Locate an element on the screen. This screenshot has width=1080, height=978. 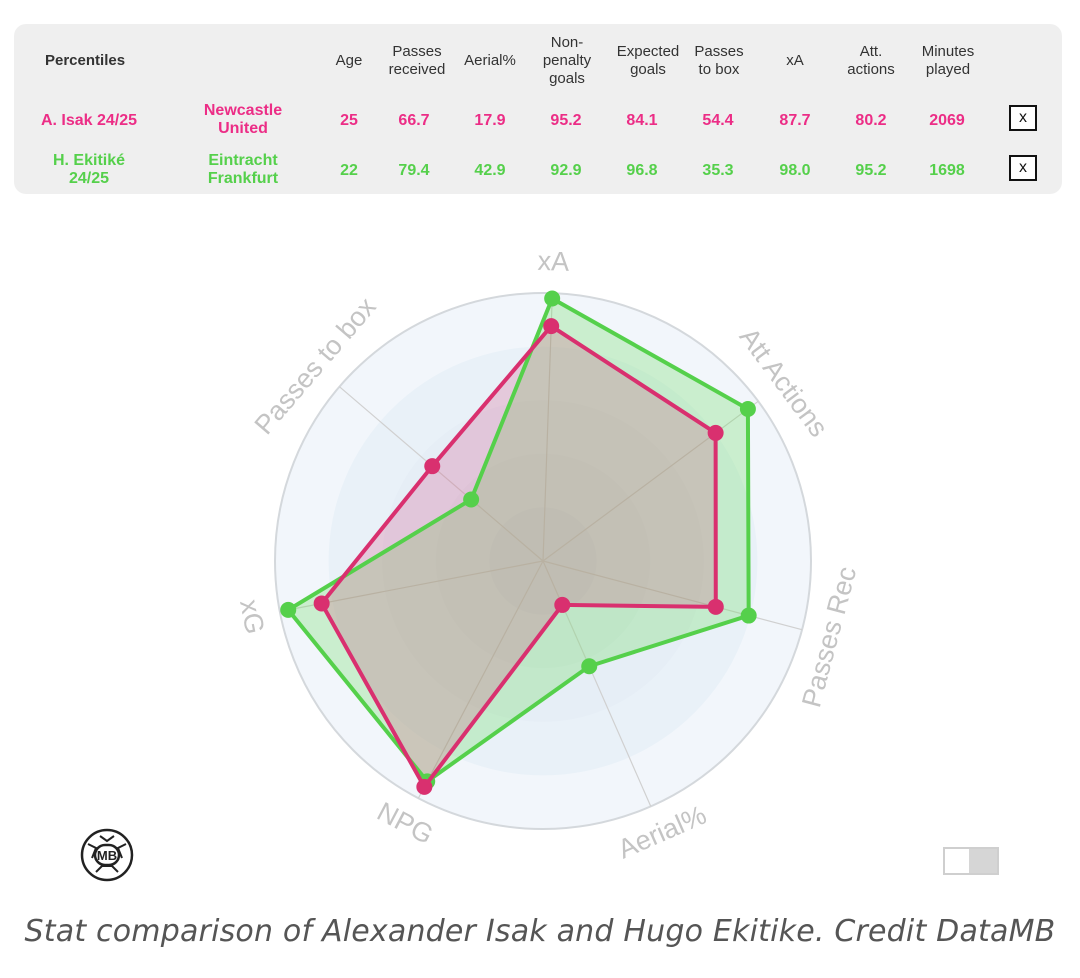
header-aerial: Aerial% is located at coordinates (490, 60).